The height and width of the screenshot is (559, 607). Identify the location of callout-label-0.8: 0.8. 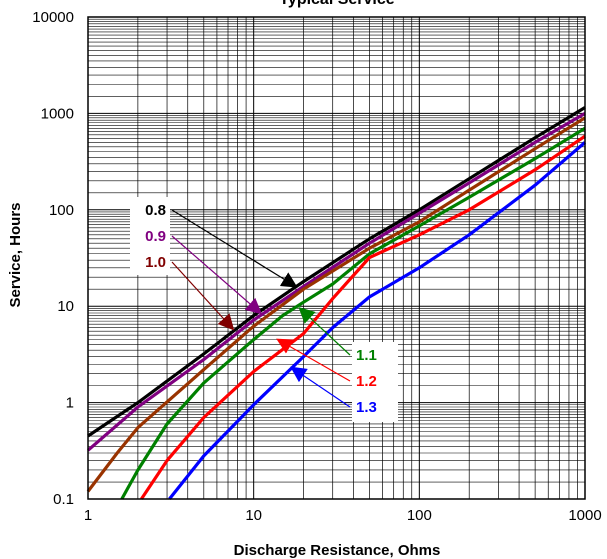
(155, 210).